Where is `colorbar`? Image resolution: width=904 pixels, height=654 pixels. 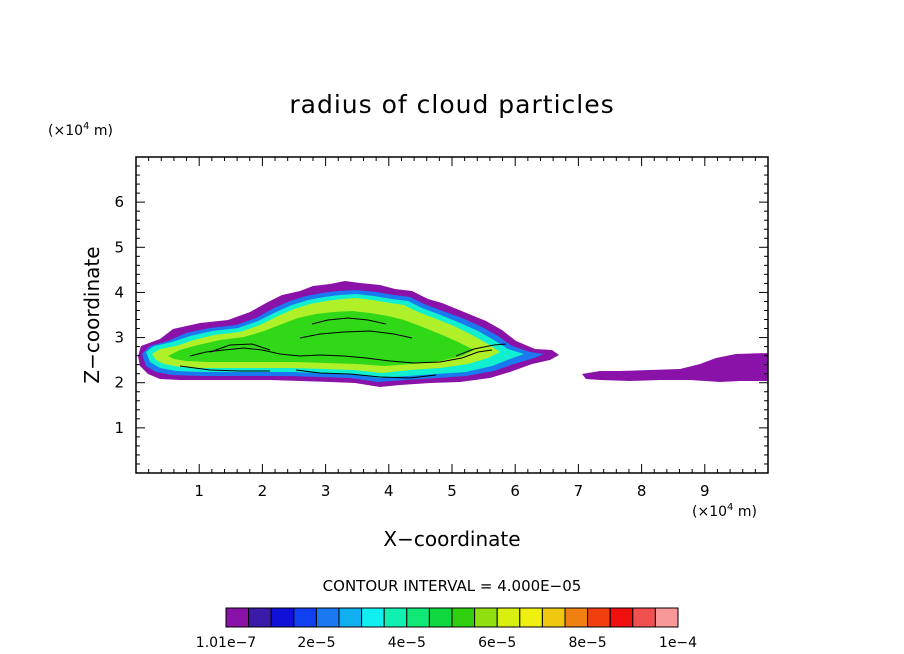
colorbar is located at coordinates (452, 617).